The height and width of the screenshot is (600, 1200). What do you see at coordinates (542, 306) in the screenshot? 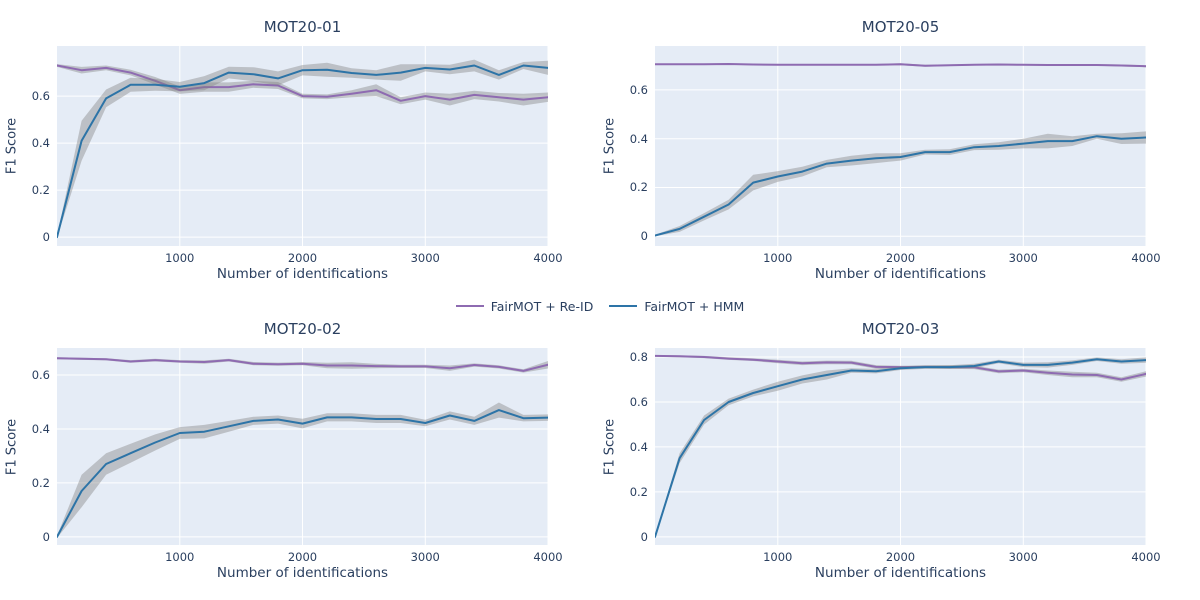
I see `legend-label: FairMOT + Re-ID` at bounding box center [542, 306].